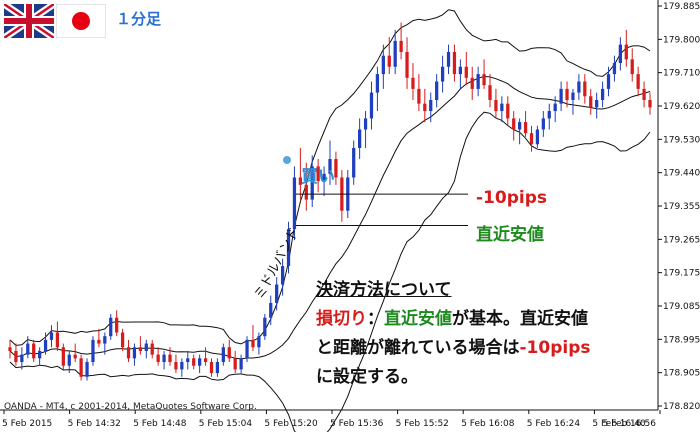  Describe the element at coordinates (341, 319) in the screenshot. I see `stop-loss-term: 損切り` at that location.